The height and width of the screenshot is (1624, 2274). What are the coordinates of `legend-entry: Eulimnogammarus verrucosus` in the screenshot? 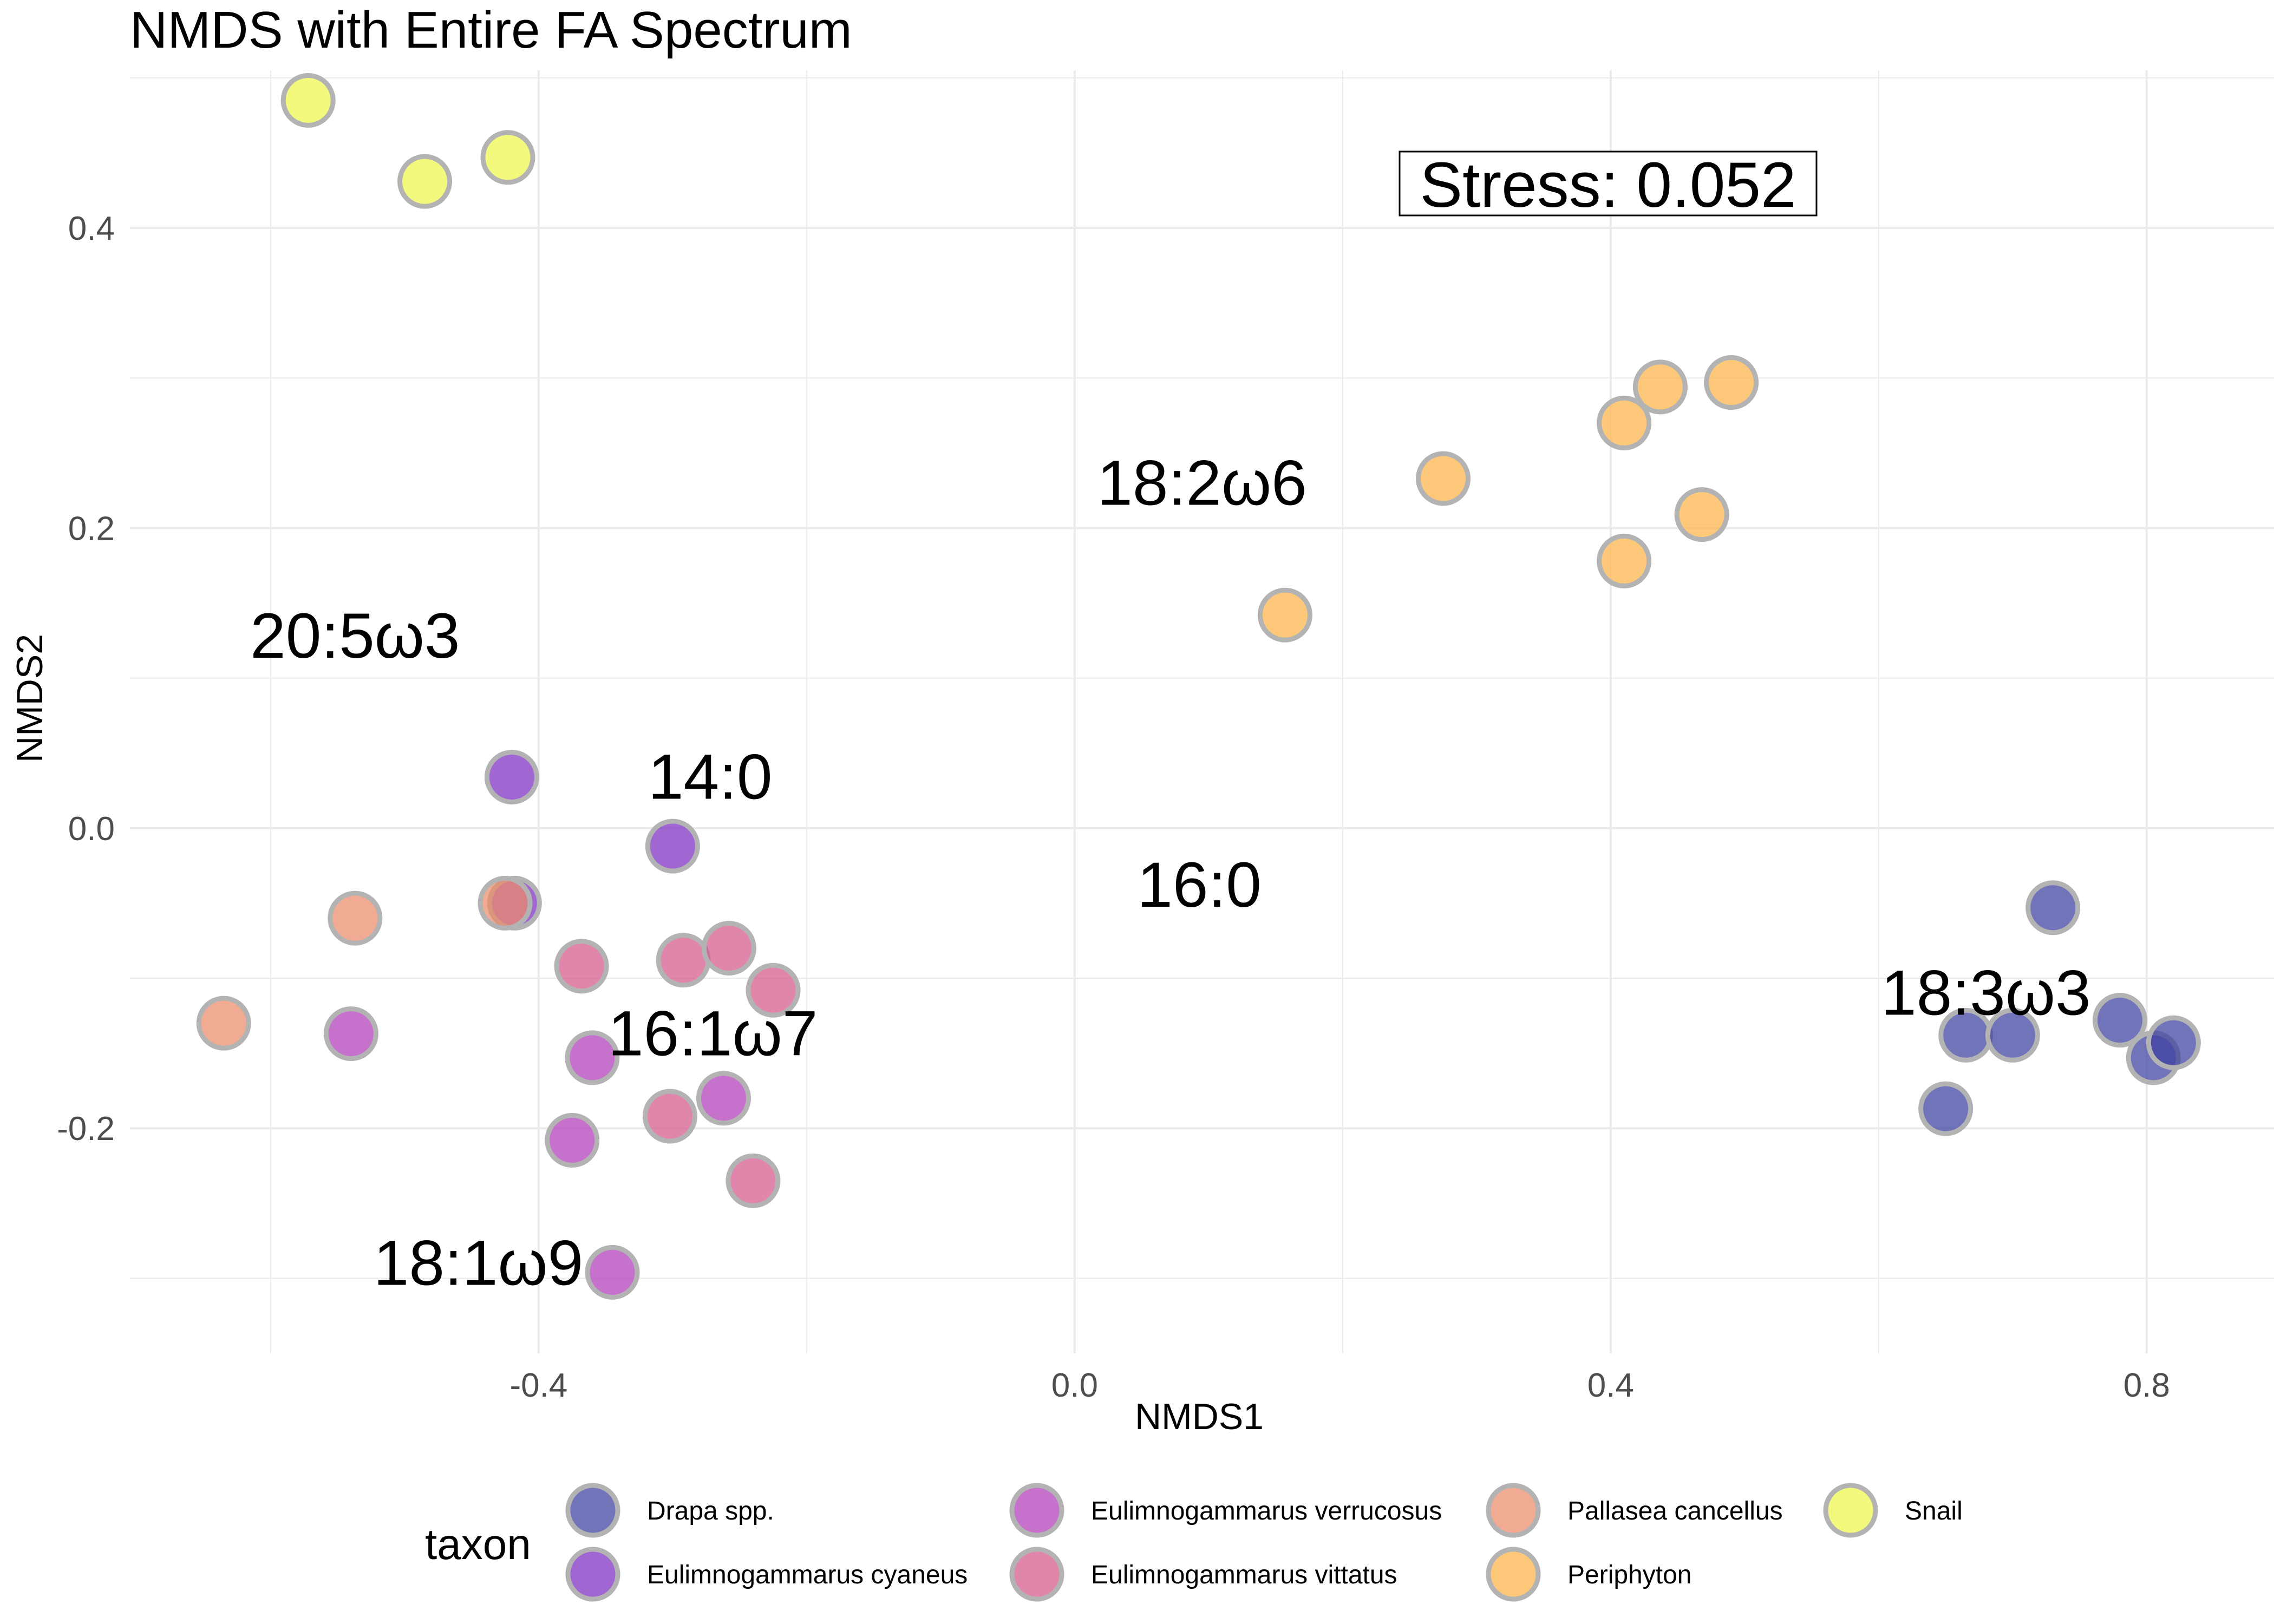 It's located at (1267, 1511).